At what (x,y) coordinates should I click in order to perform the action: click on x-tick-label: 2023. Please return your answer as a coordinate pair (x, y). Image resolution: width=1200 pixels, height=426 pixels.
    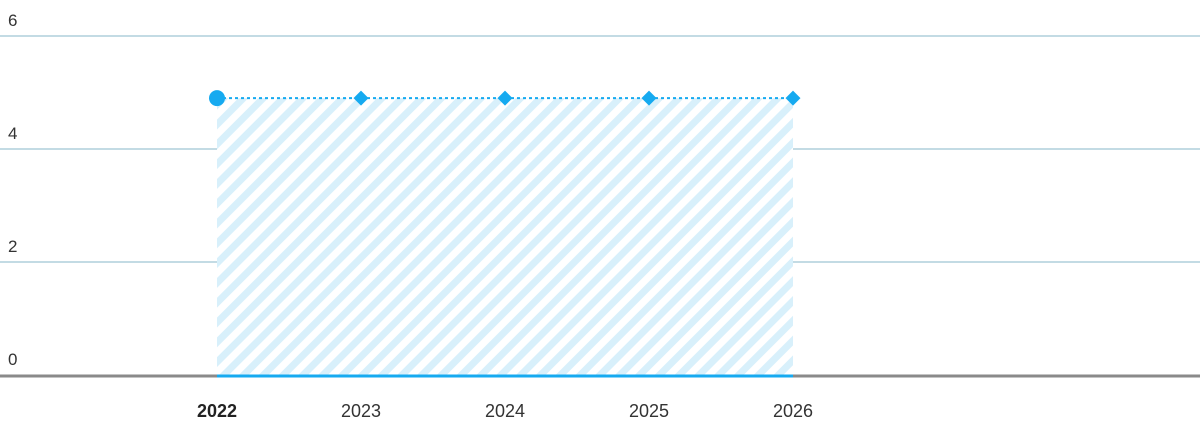
    Looking at the image, I should click on (361, 411).